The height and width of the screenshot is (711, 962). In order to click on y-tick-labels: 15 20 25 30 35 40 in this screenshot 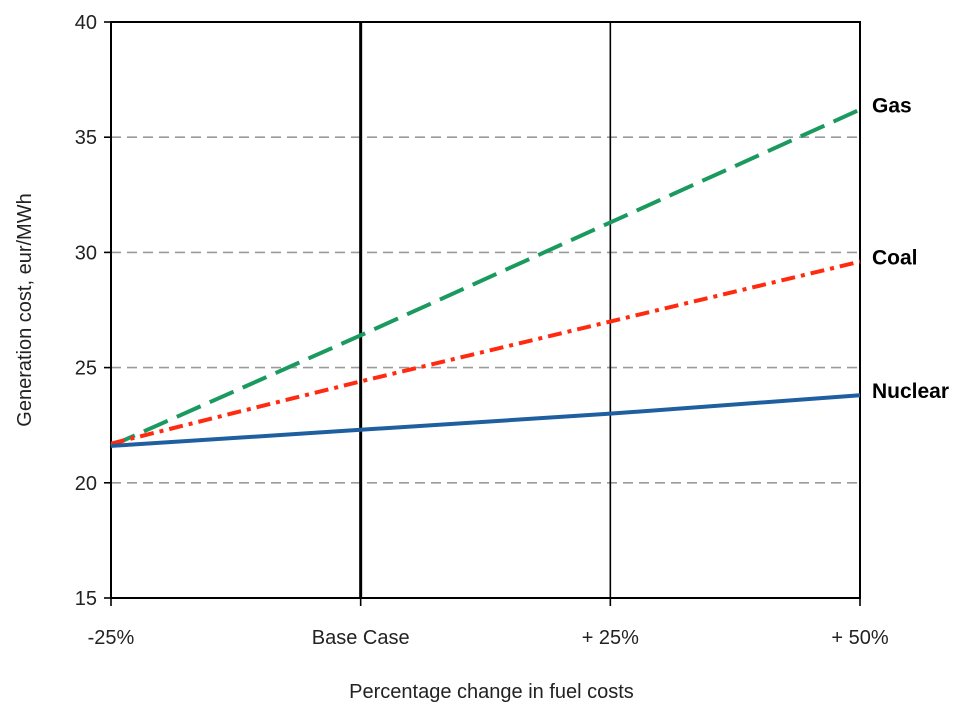, I will do `click(93, 311)`.